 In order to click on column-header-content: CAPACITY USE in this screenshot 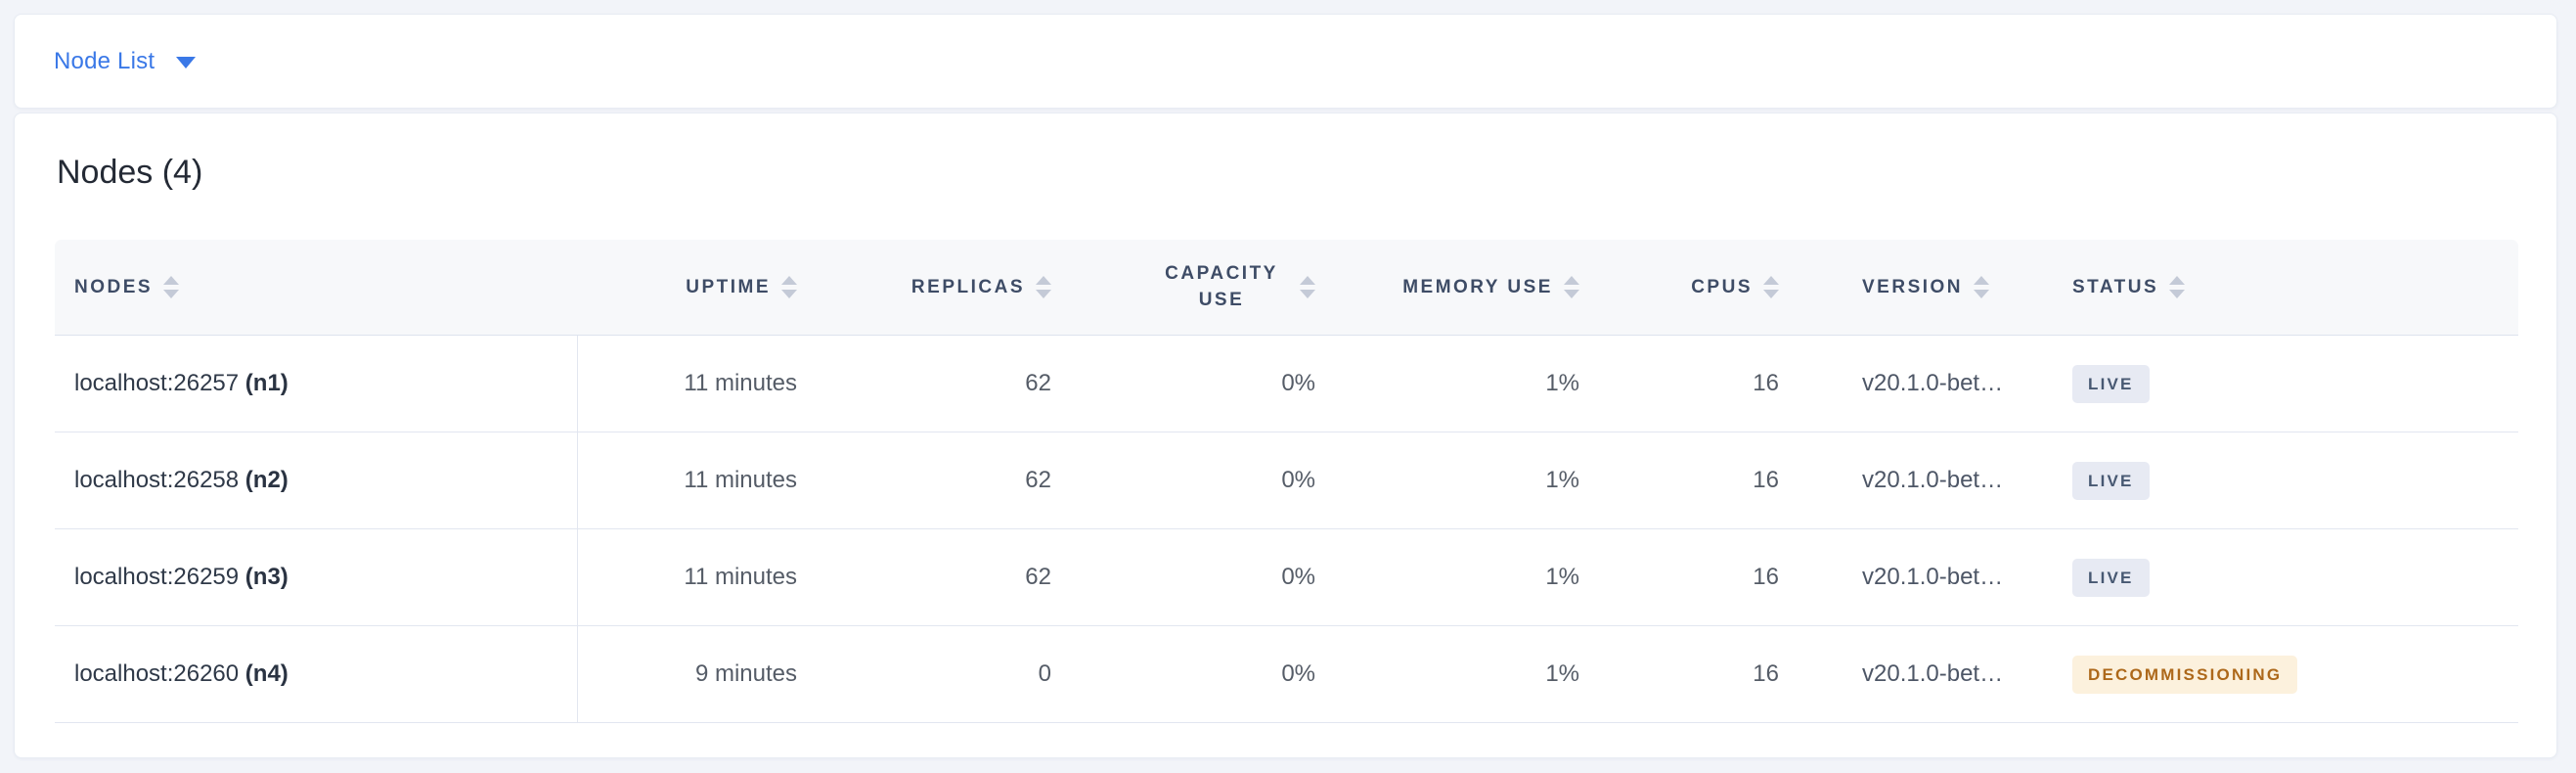, I will do `click(1203, 287)`.